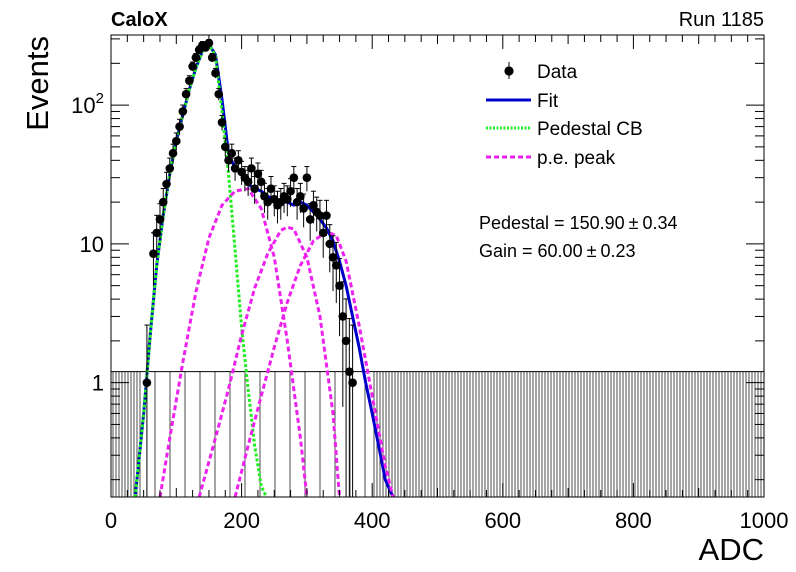  Describe the element at coordinates (731, 549) in the screenshot. I see `x-axis-title: ADC` at that location.